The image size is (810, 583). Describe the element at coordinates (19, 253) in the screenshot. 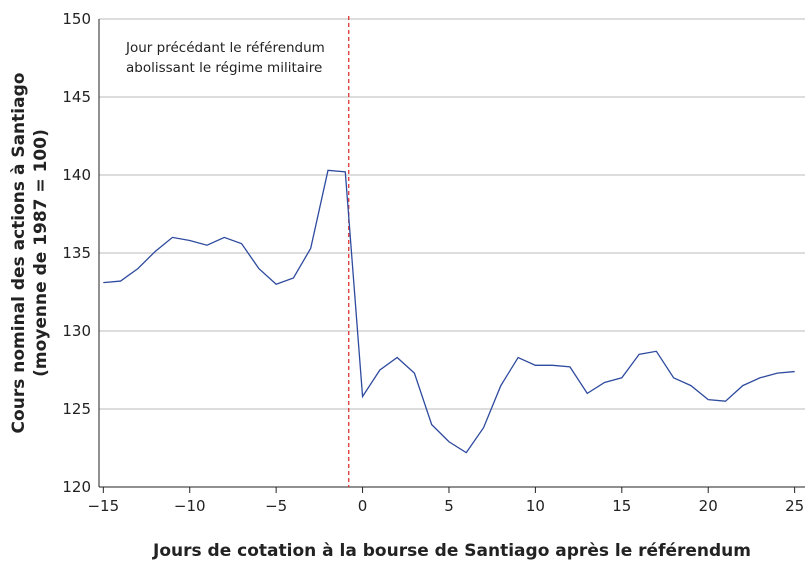

I see `y-axis-title: Cours nominal des actions à Santiago` at that location.